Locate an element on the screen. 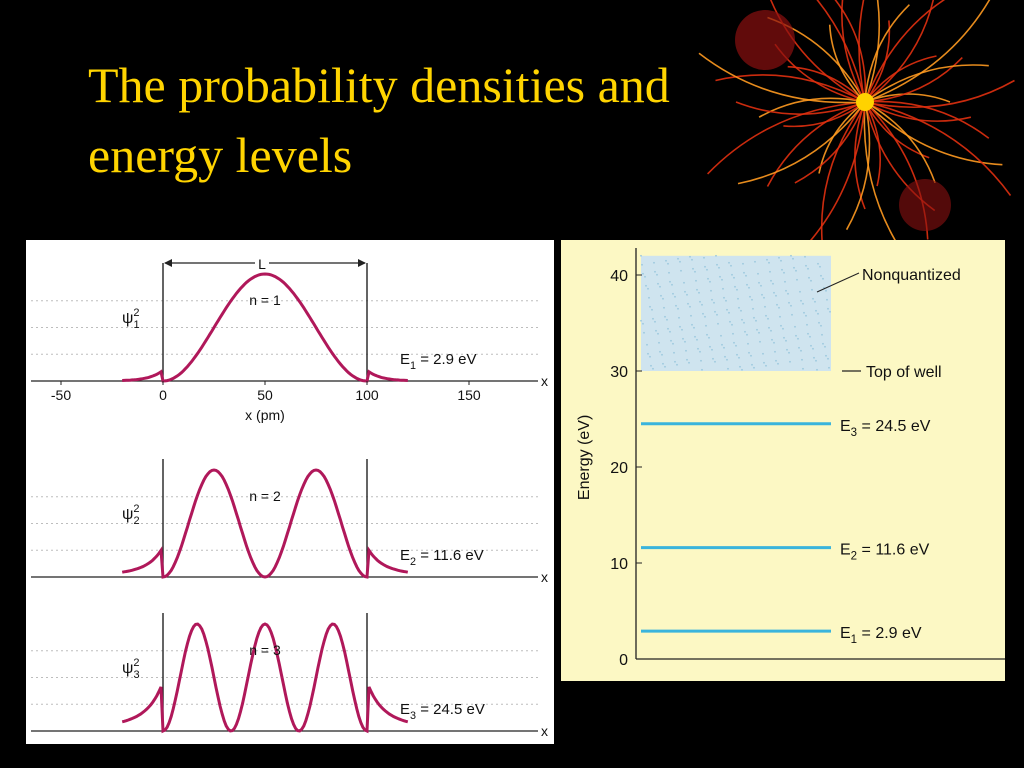 This screenshot has width=1024, height=768. y-tick-label: 40 is located at coordinates (619, 276).